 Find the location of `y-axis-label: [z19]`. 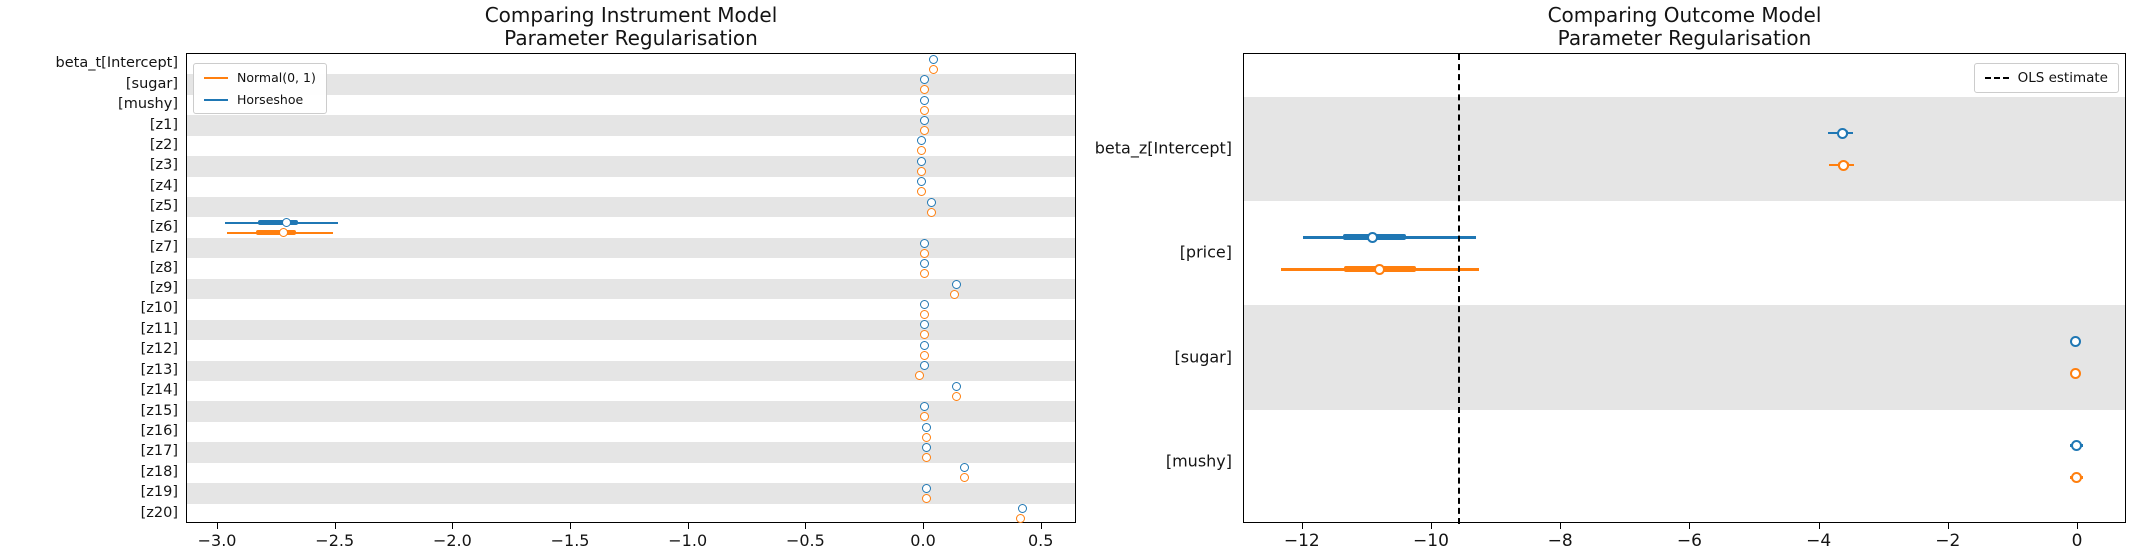

y-axis-label: [z19] is located at coordinates (159, 492).